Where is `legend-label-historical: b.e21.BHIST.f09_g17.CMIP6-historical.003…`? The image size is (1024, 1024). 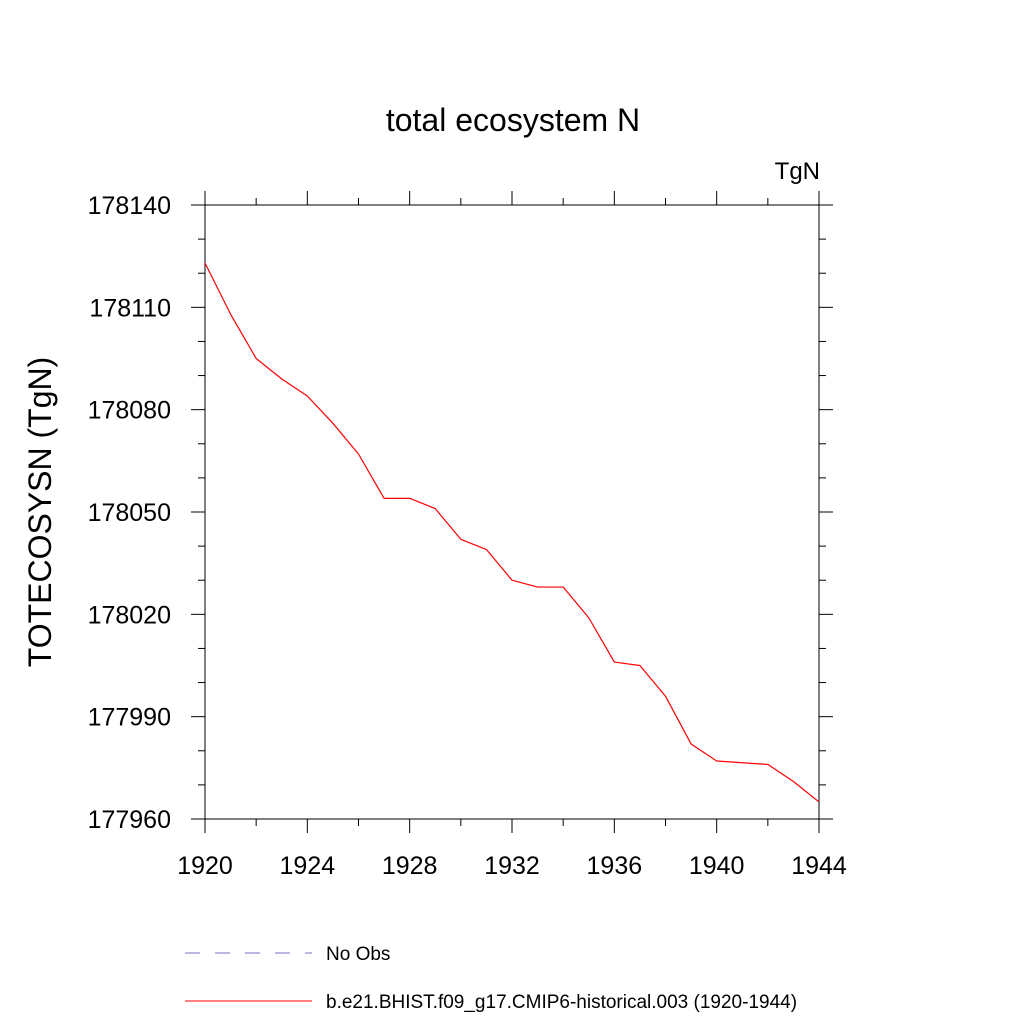
legend-label-historical: b.e21.BHIST.f09_g17.CMIP6-historical.003… is located at coordinates (561, 1002).